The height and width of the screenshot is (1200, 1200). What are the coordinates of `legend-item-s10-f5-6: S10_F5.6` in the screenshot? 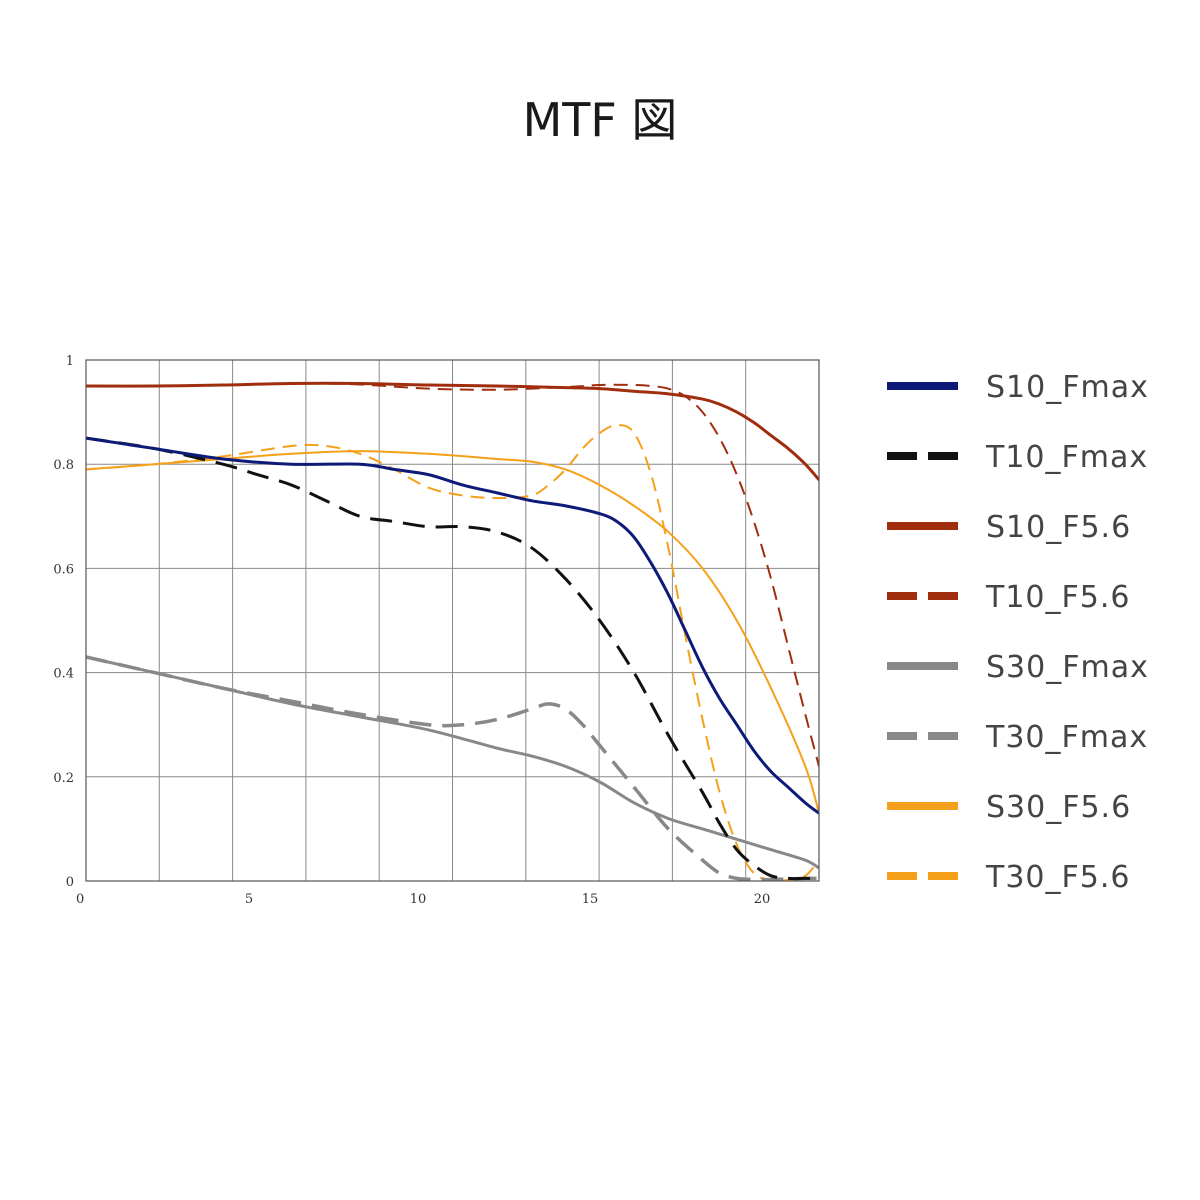 It's located at (1009, 527).